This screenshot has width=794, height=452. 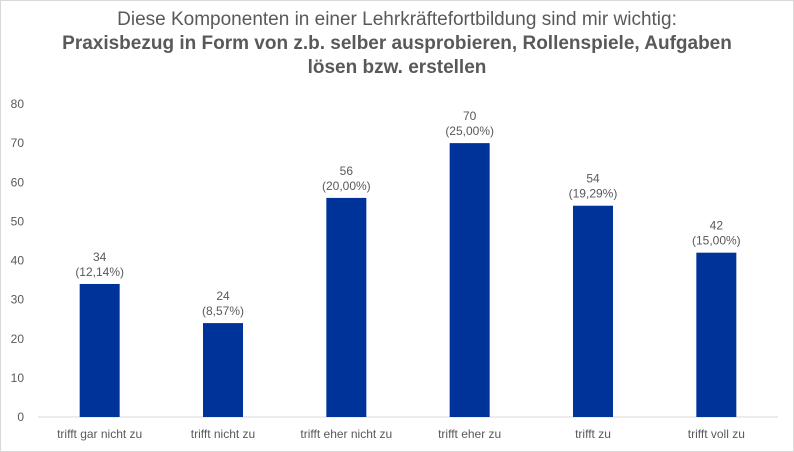 I want to click on x-tick-label: trifft voll zu, so click(x=716, y=434).